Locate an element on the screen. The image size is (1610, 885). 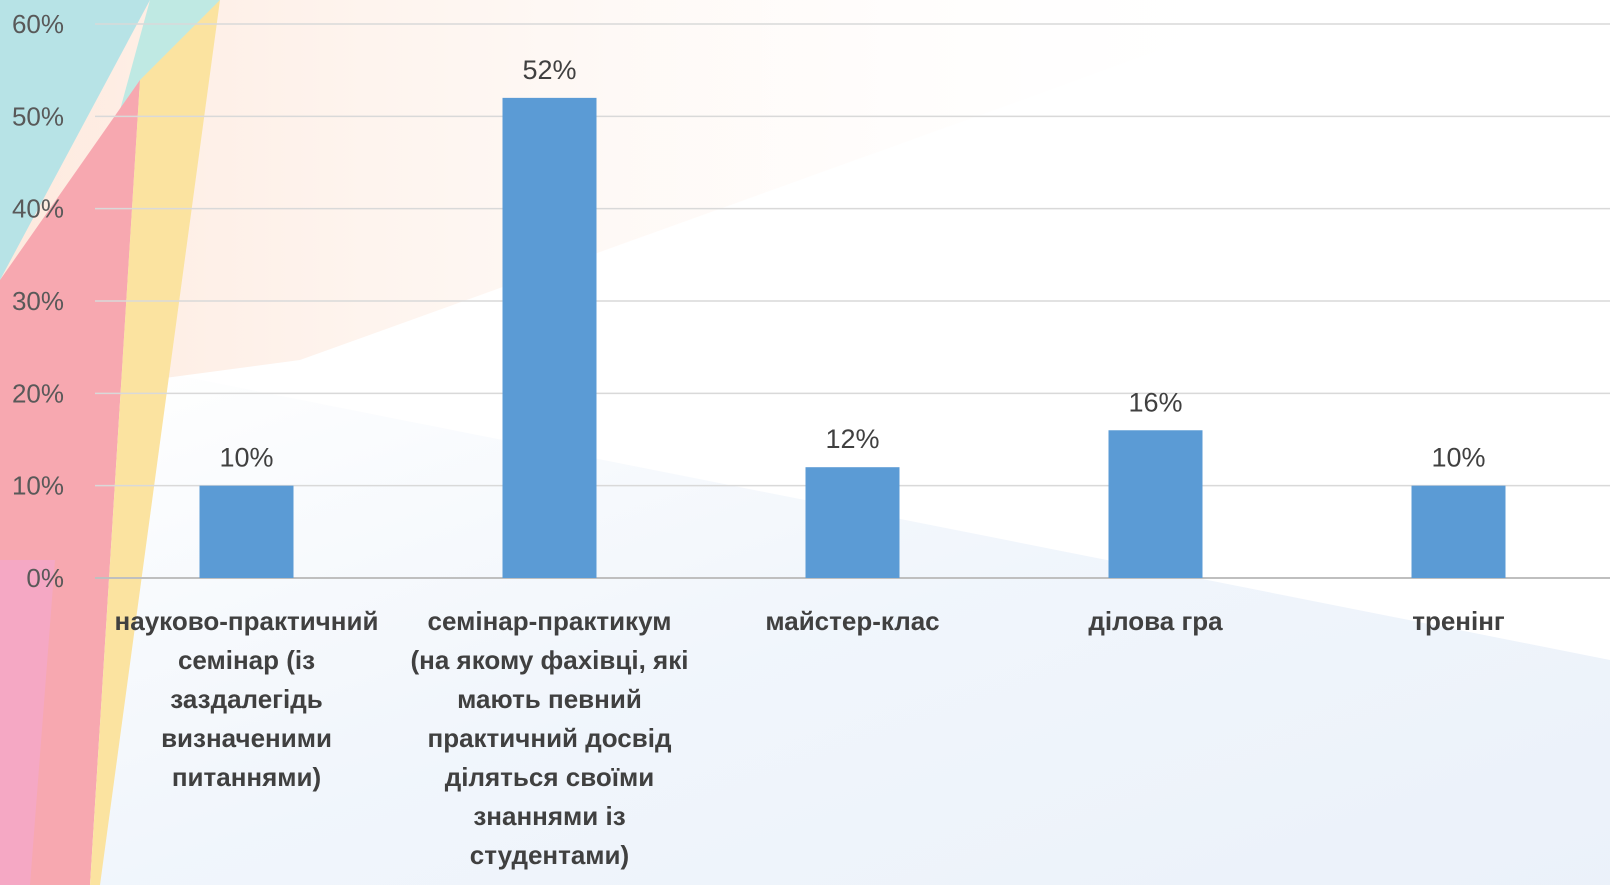
y-axis-tick-labels: 0% 10% 20% 30% 40% 50% 60% is located at coordinates (38, 301).